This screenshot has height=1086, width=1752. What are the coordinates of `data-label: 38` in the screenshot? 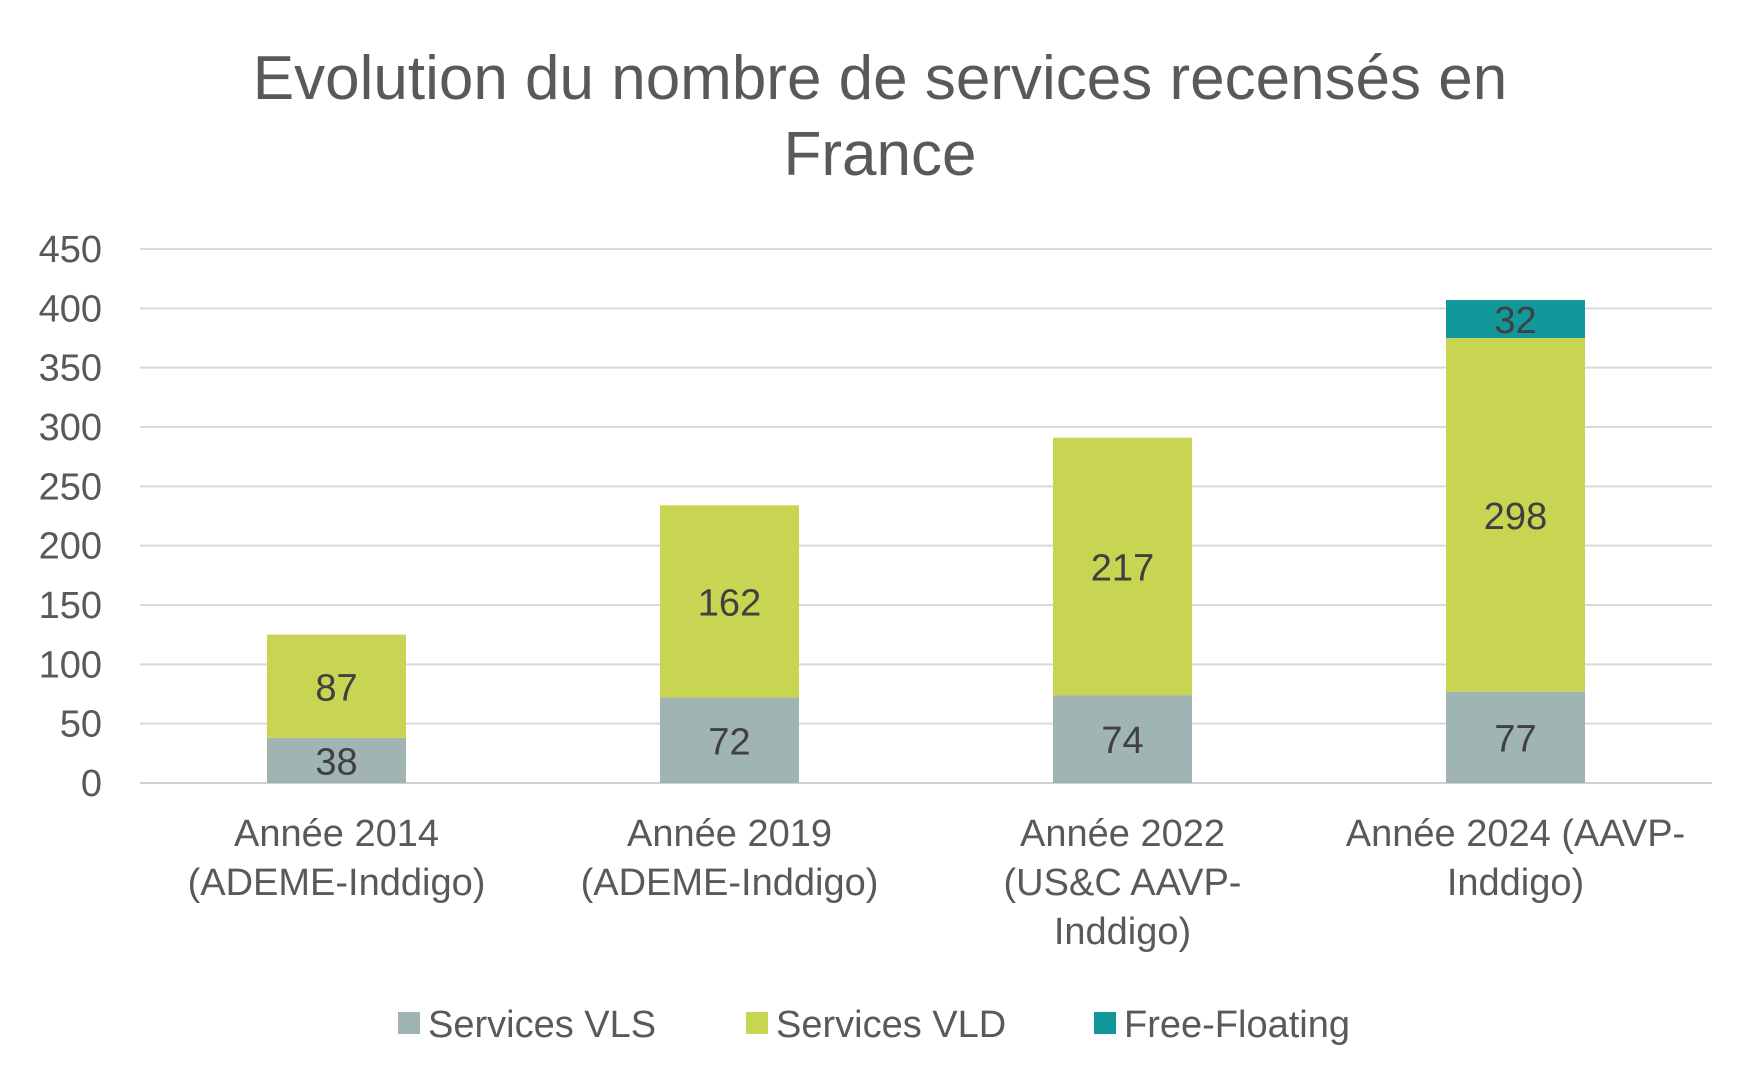 It's located at (336, 762).